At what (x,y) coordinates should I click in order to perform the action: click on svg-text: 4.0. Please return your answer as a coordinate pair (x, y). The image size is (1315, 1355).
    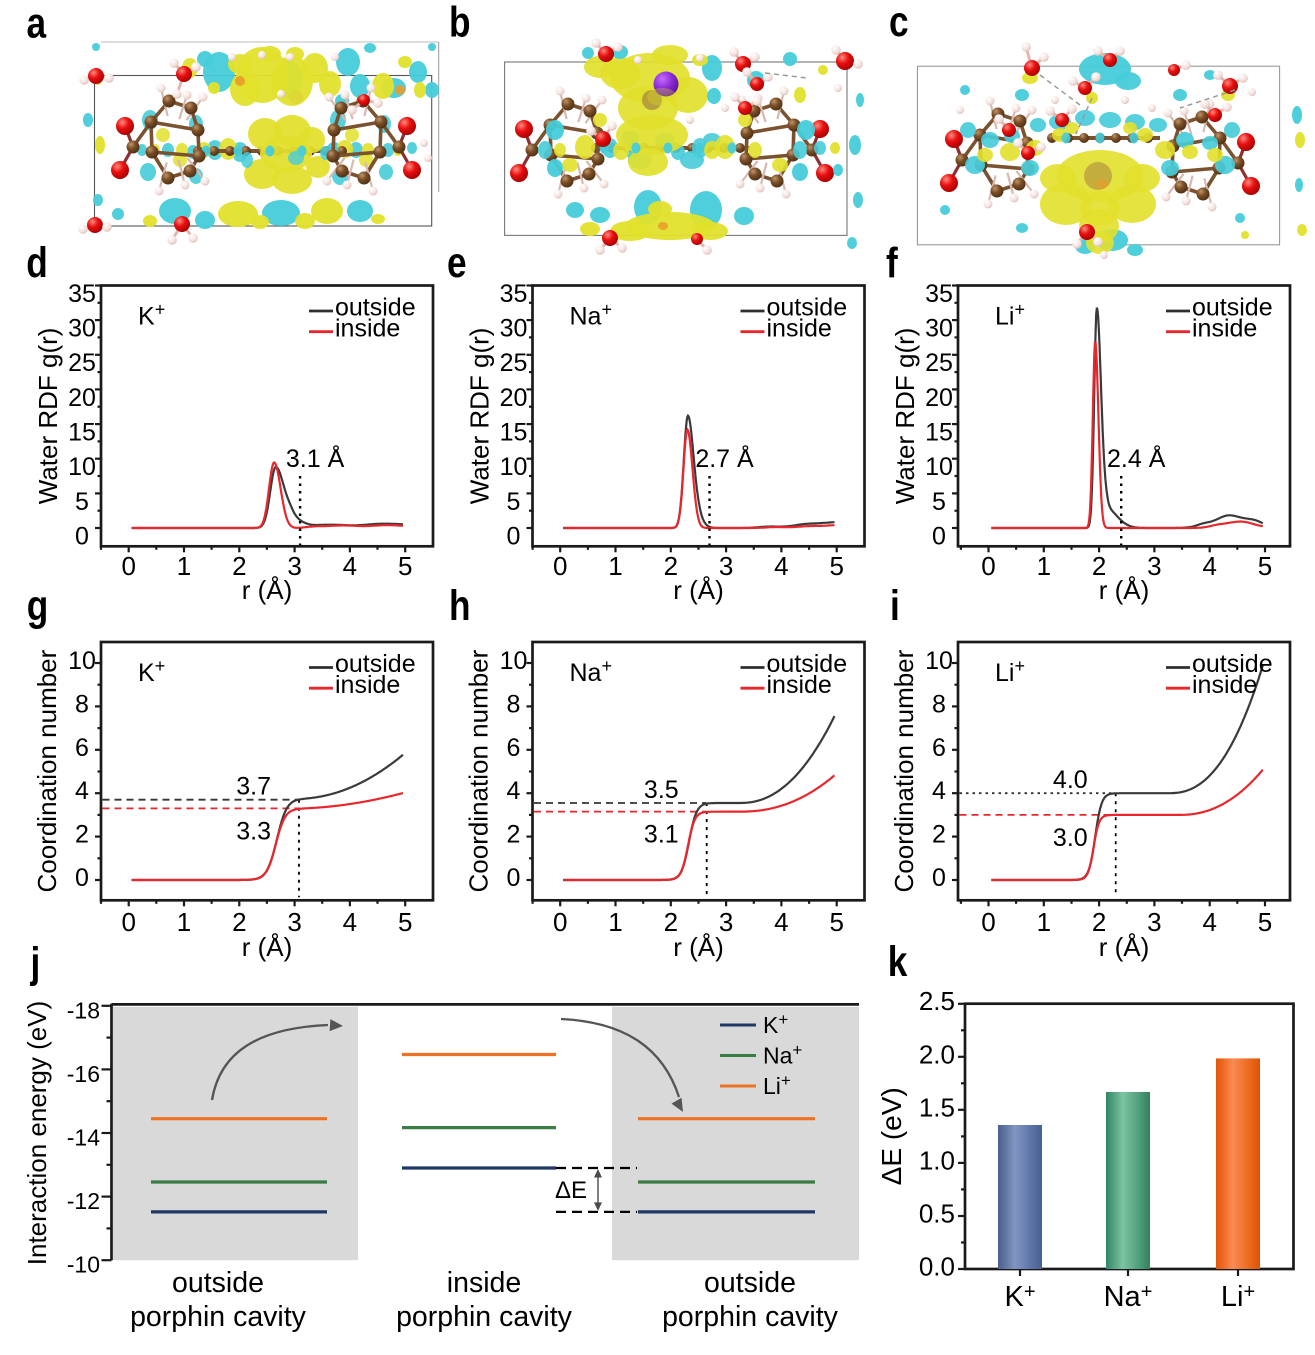
    Looking at the image, I should click on (1070, 780).